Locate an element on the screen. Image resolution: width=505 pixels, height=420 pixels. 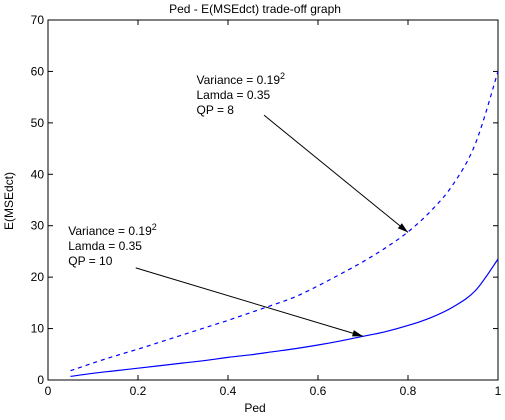
x-tick-label: 0 is located at coordinates (48, 391).